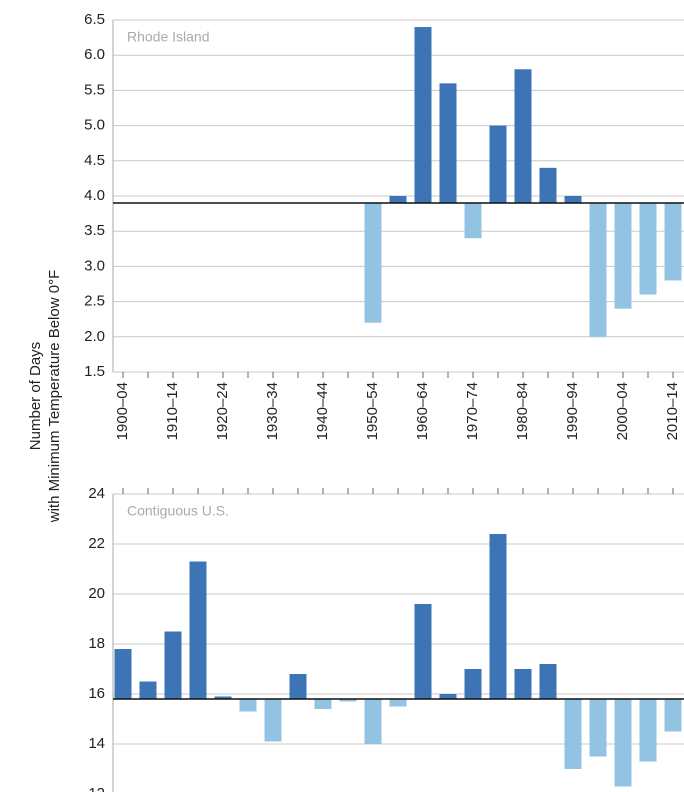  What do you see at coordinates (94, 265) in the screenshot?
I see `y-tick-label: 3.0` at bounding box center [94, 265].